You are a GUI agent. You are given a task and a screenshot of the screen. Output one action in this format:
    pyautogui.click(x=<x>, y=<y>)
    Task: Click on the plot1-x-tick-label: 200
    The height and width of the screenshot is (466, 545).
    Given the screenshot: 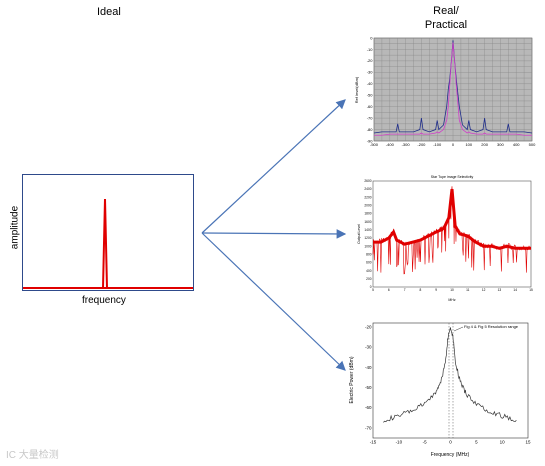 What is the action you would take?
    pyautogui.click(x=484, y=144)
    